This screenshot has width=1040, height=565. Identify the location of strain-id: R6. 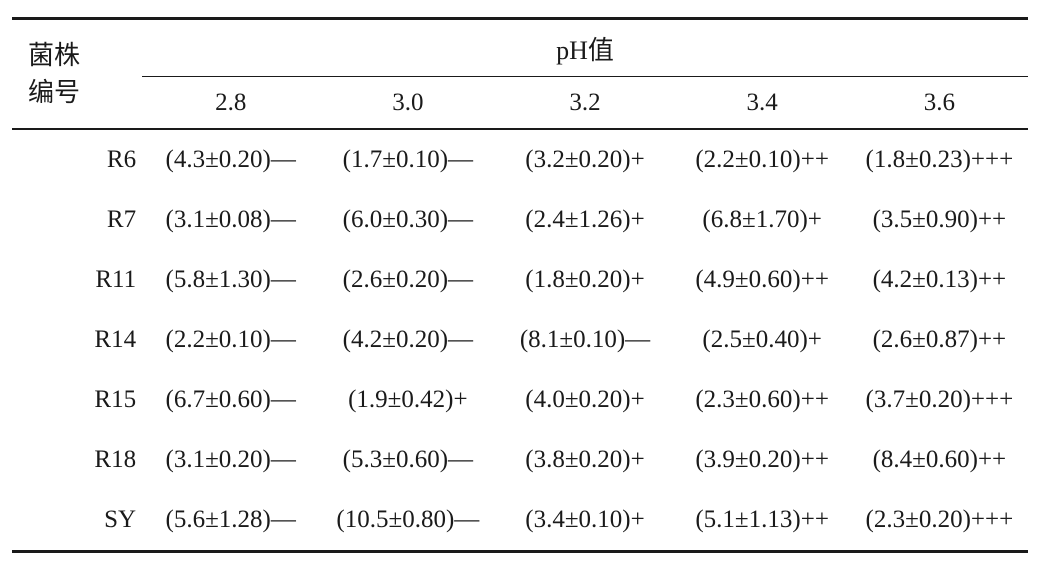
(121, 159).